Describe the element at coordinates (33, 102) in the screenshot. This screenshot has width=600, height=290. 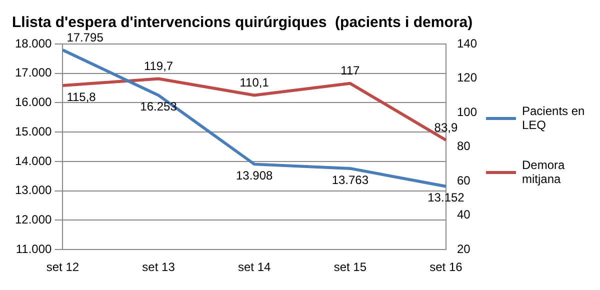
I see `y-tick-label: 16.000` at that location.